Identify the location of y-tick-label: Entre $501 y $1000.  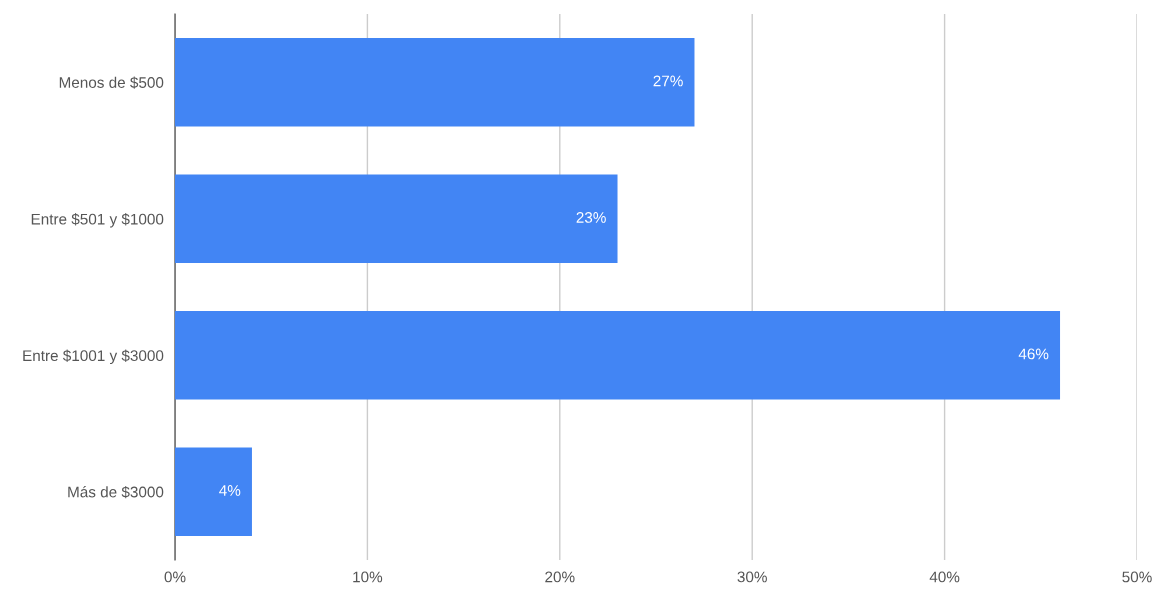
(97, 220).